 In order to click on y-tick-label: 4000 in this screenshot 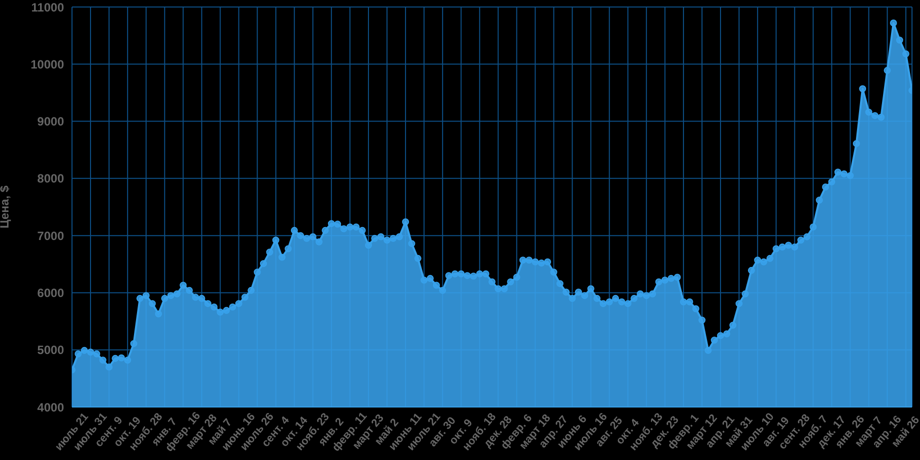, I will do `click(50, 407)`.